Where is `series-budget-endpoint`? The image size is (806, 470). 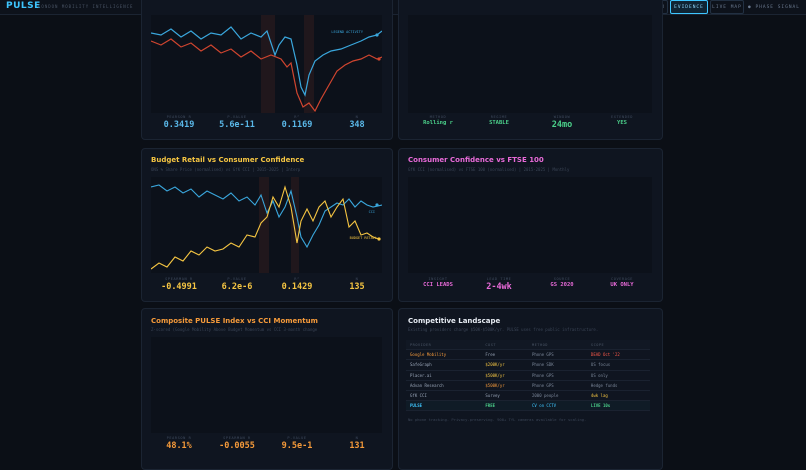 series-budget-endpoint is located at coordinates (379, 239).